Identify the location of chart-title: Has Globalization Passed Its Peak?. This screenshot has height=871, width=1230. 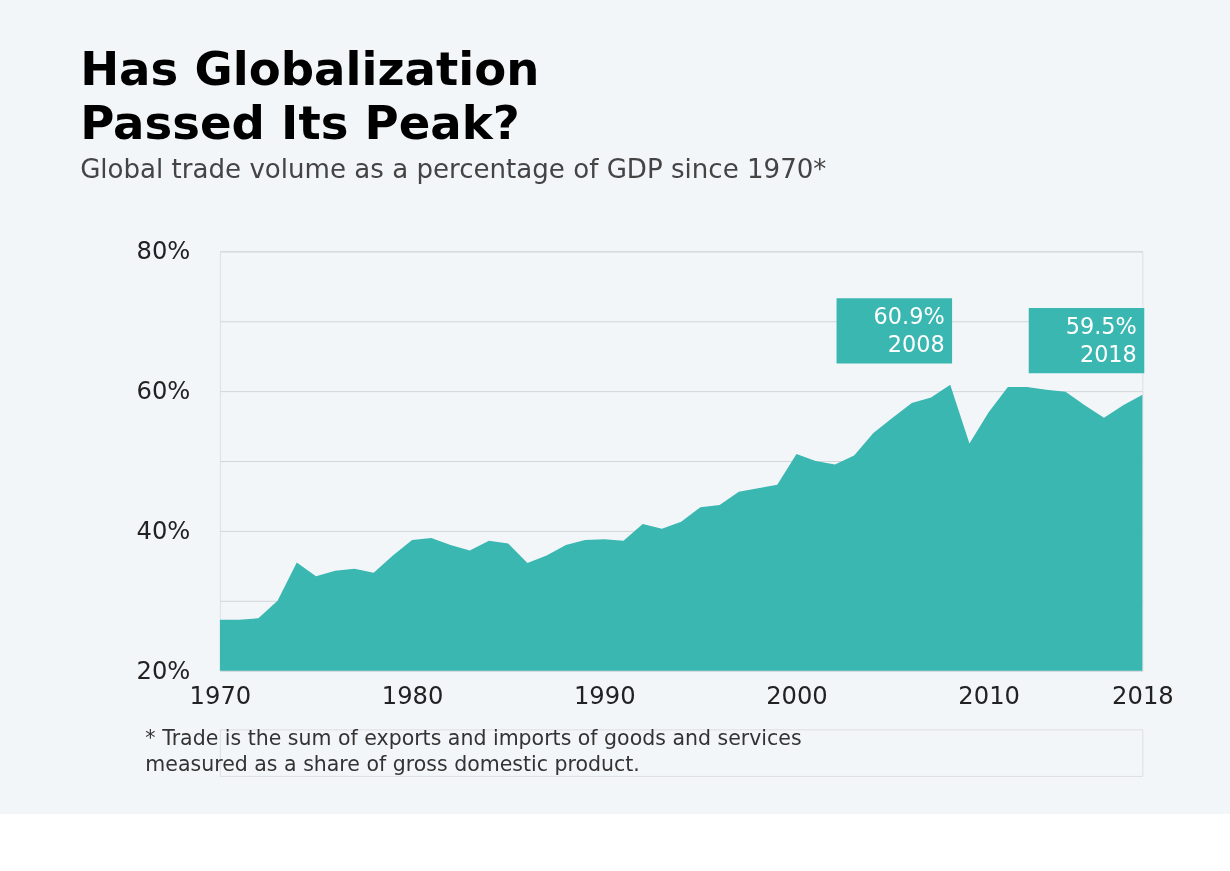
(310, 95).